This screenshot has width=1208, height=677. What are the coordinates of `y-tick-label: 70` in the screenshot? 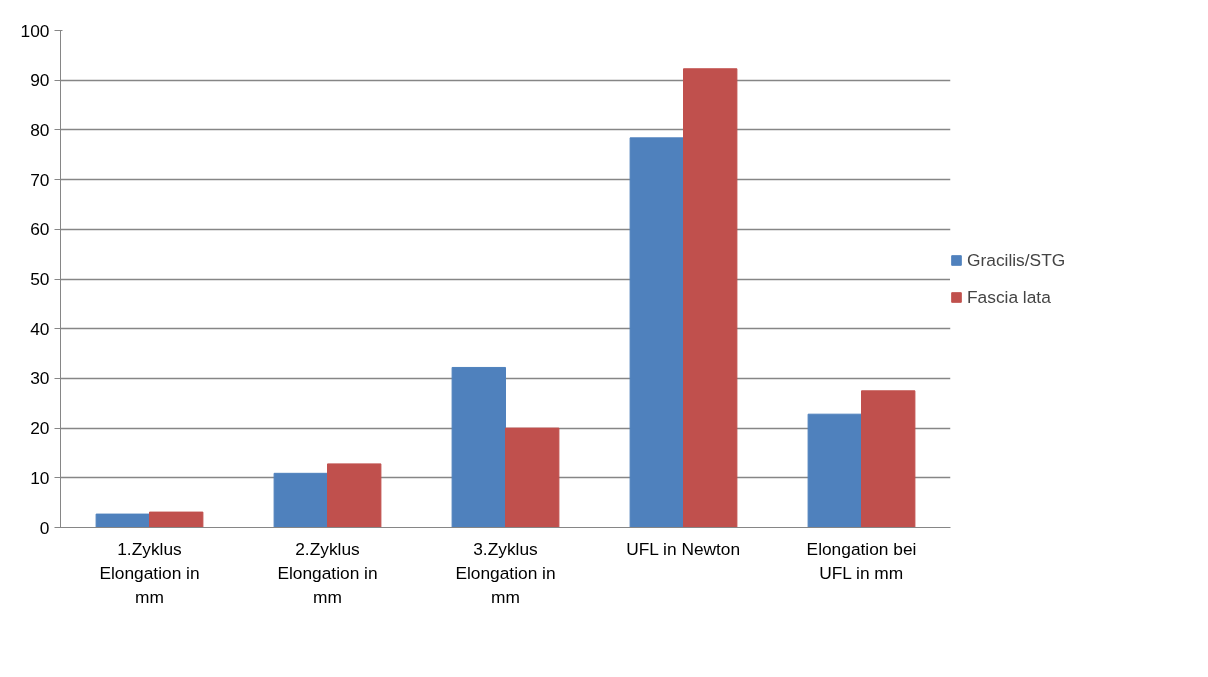 It's located at (40, 179).